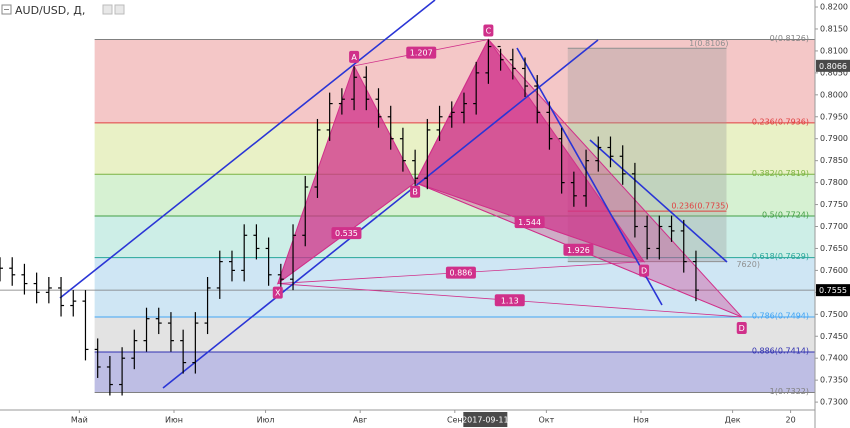 The image size is (850, 428). Describe the element at coordinates (747, 264) in the screenshot. I see `fib-extension-label: 7620)` at that location.